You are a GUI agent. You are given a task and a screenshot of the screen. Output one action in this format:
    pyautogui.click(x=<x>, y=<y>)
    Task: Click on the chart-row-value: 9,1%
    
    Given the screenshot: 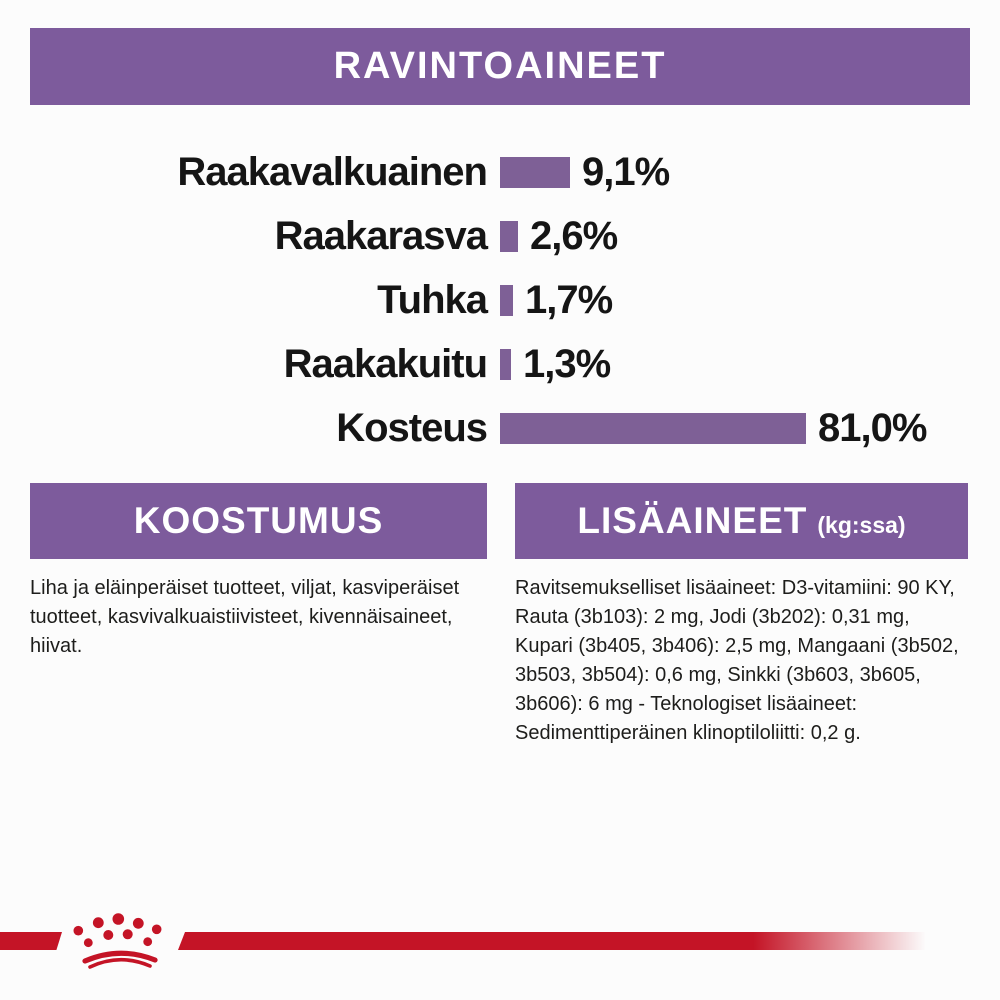 What is the action you would take?
    pyautogui.click(x=626, y=171)
    